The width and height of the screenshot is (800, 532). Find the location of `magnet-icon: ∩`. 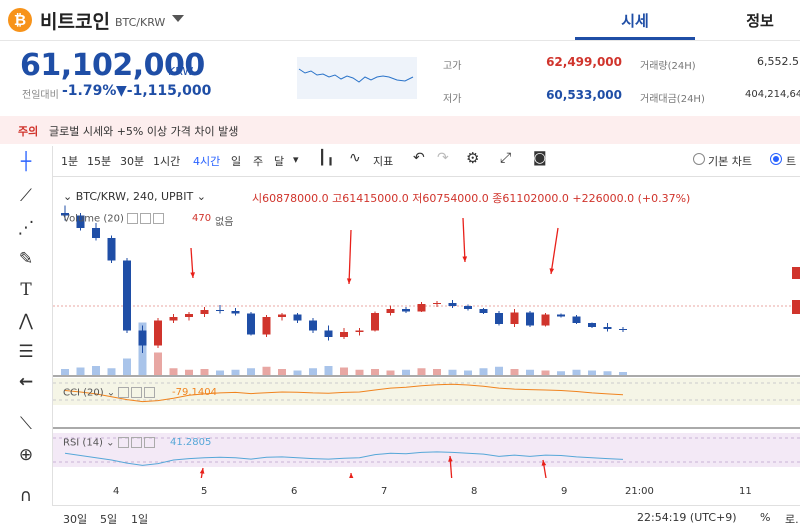

magnet-icon: ∩ is located at coordinates (26, 496).